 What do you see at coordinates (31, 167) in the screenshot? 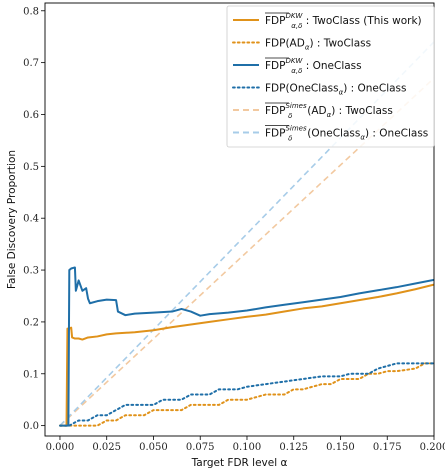
I see `y-tick-label: 0.5` at bounding box center [31, 167].